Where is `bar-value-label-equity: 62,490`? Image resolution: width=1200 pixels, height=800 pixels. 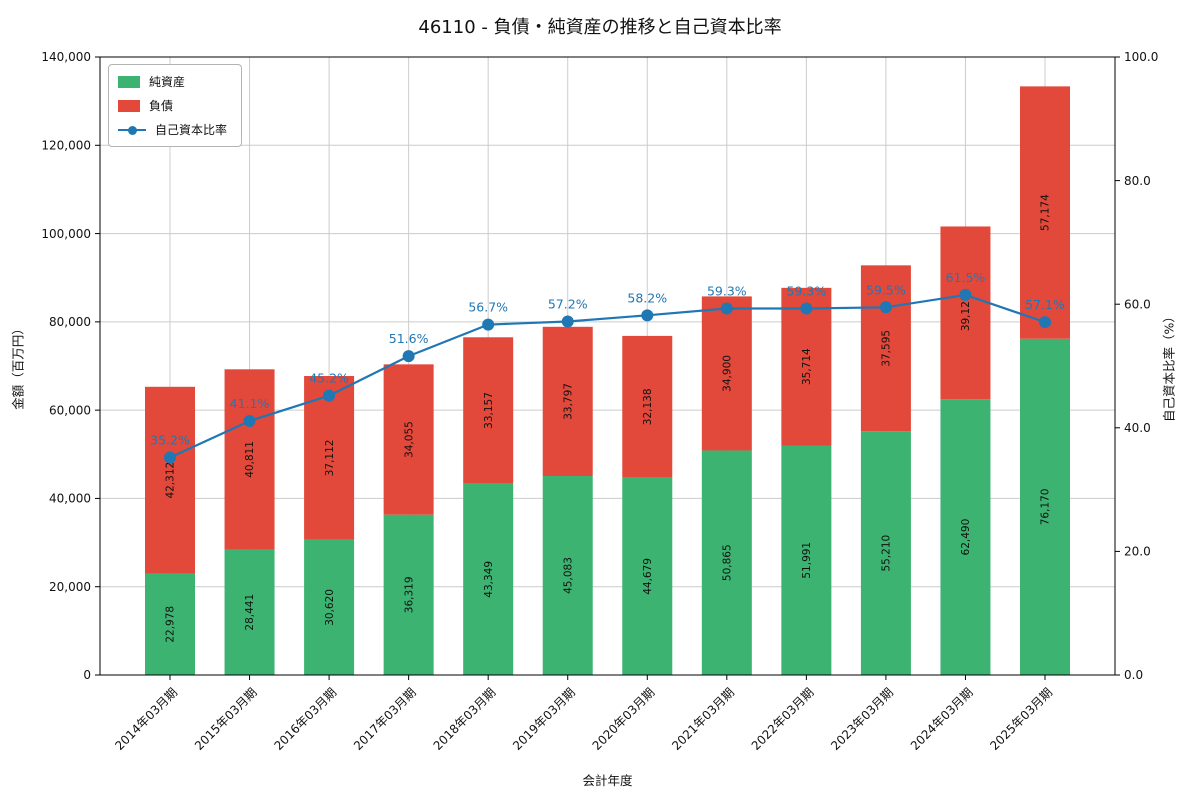 bar-value-label-equity: 62,490 is located at coordinates (966, 537).